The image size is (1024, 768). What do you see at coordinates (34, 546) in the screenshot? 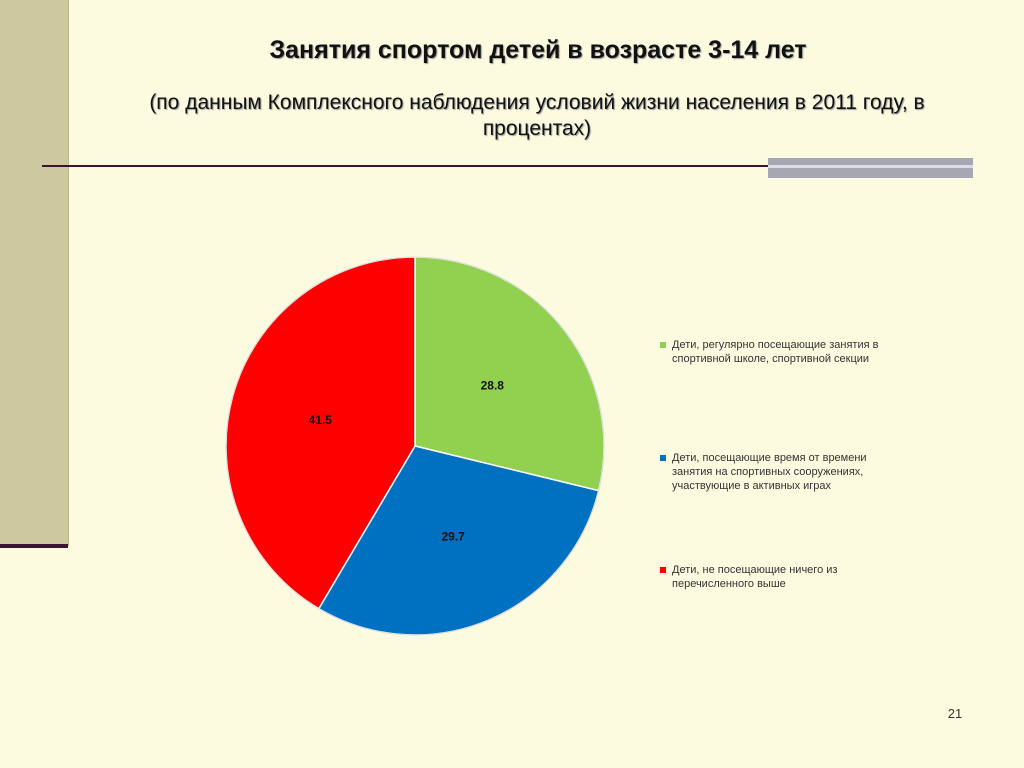
I see `left-decor-rule` at bounding box center [34, 546].